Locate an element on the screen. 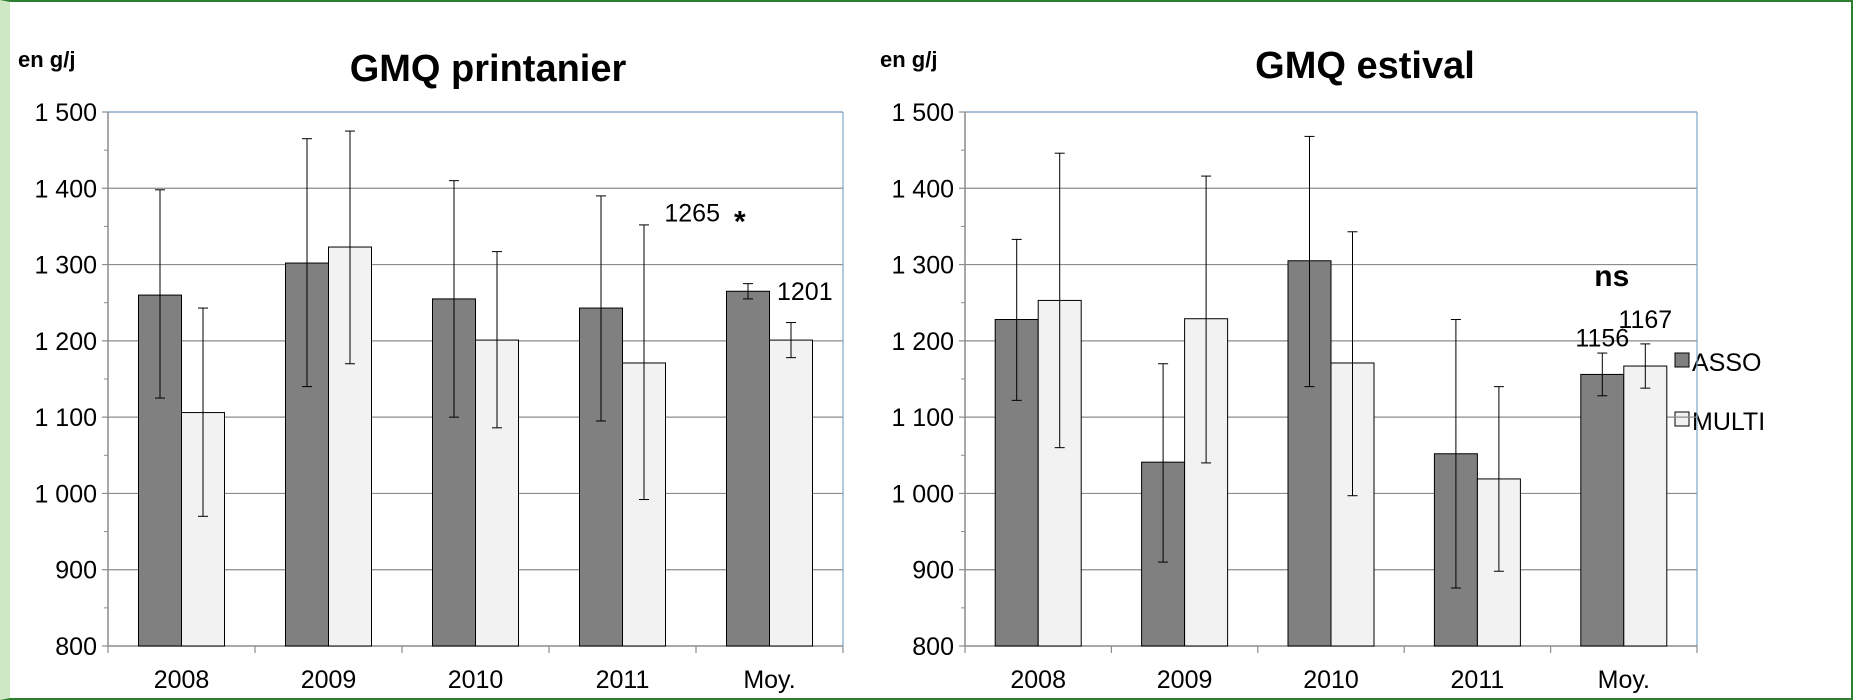 This screenshot has height=700, width=1853. chart-title-printanier: GMQ printanier is located at coordinates (488, 69).